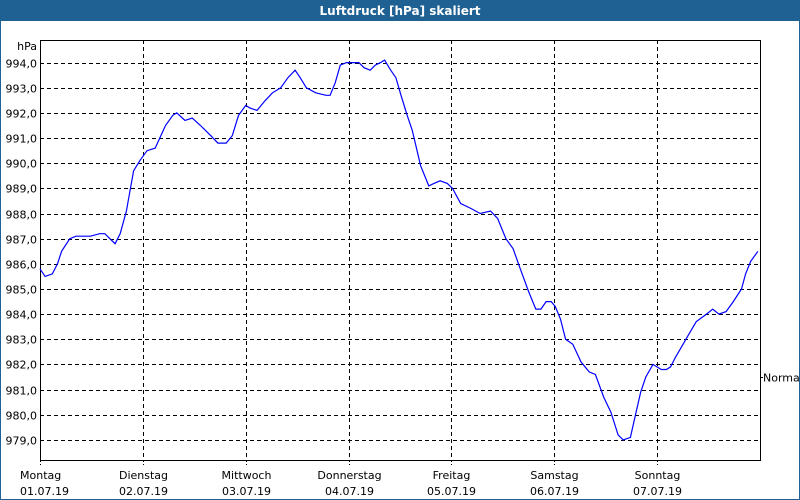 This screenshot has height=500, width=800. I want to click on y-tick-label: 979,0, so click(22, 441).